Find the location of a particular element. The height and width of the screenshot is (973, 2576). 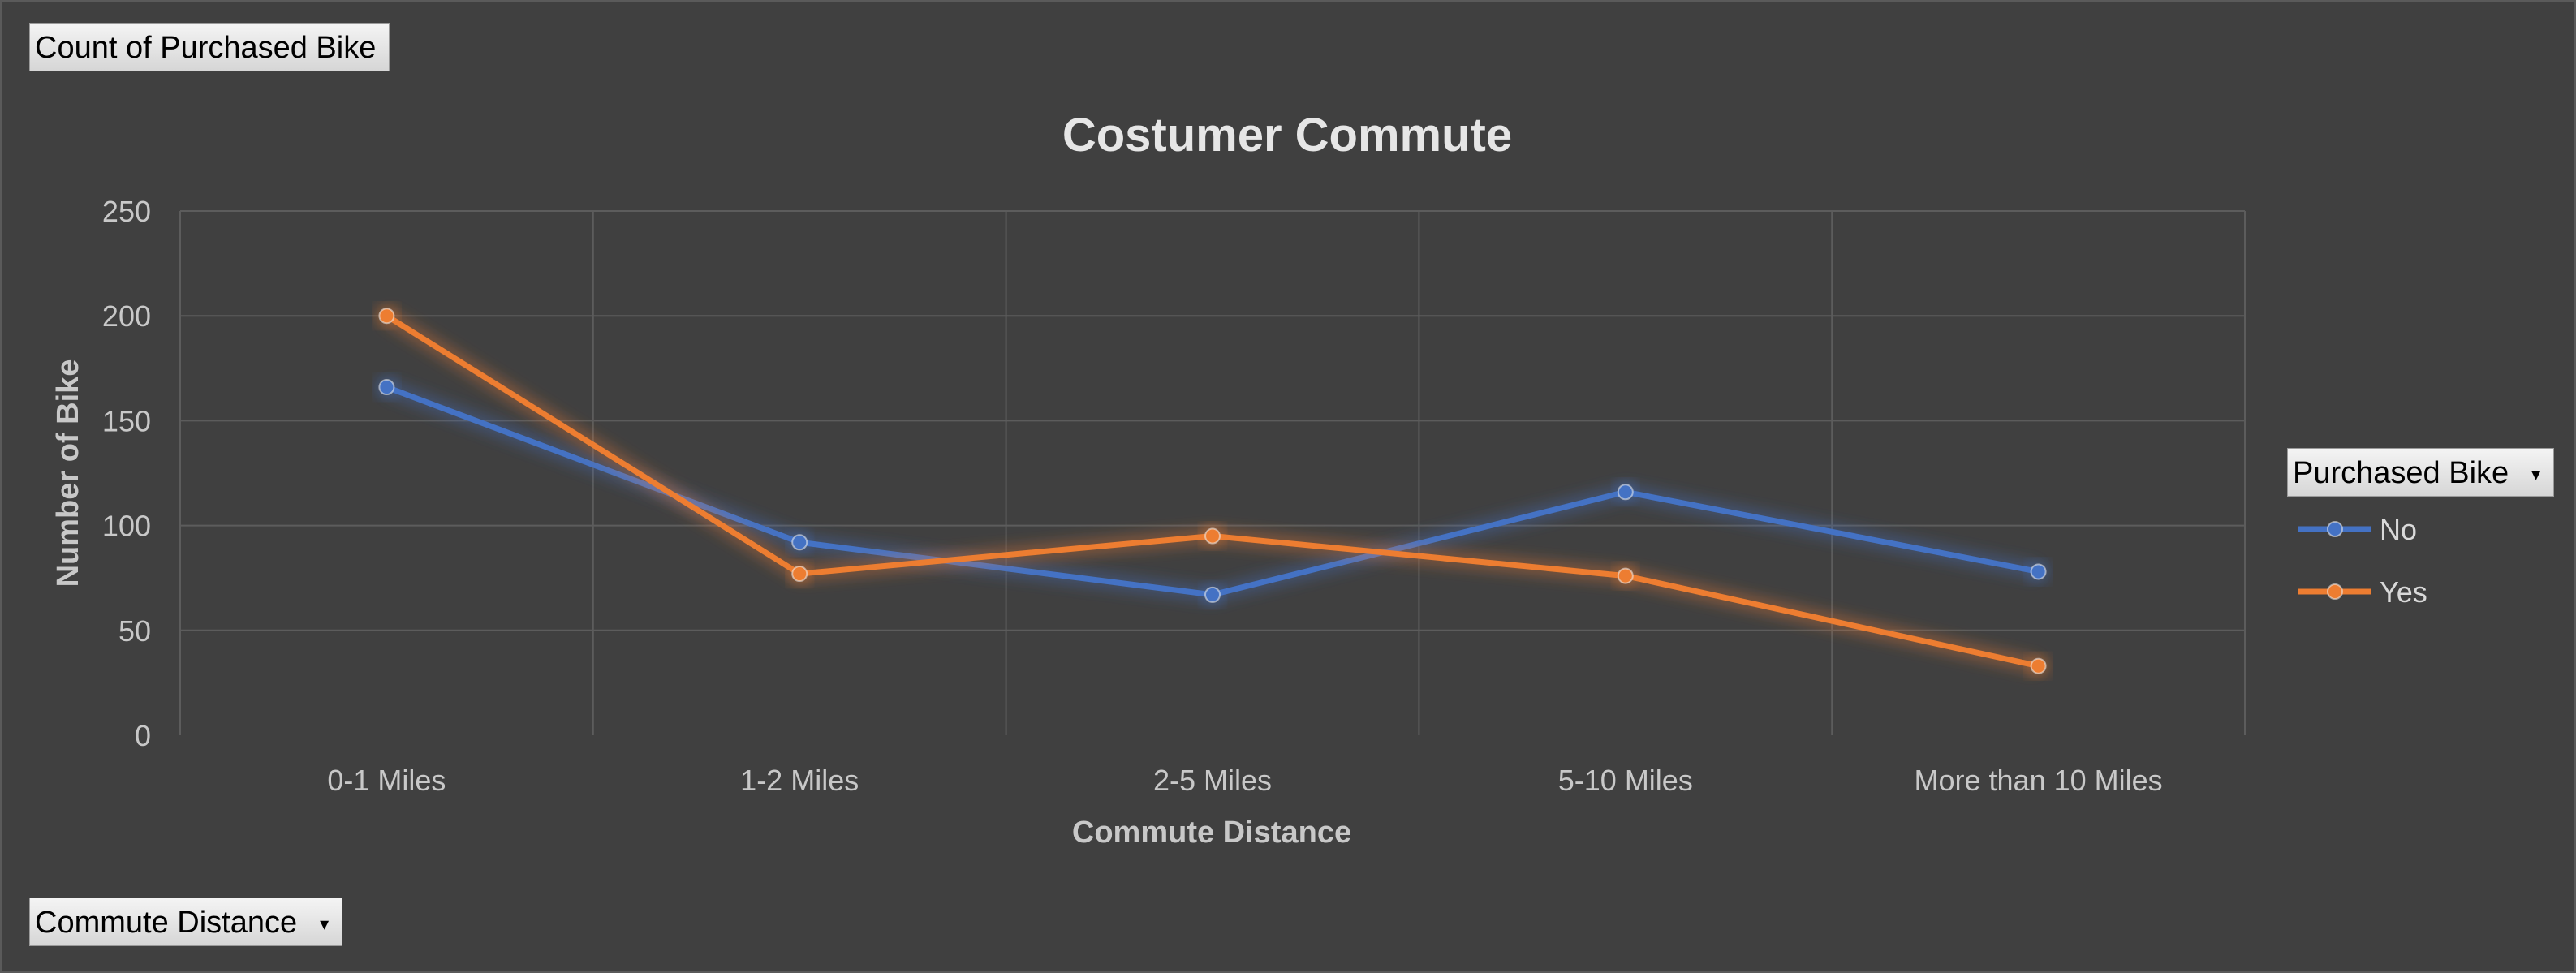

axis-field-button: Commute Distance ▾ is located at coordinates (186, 922).